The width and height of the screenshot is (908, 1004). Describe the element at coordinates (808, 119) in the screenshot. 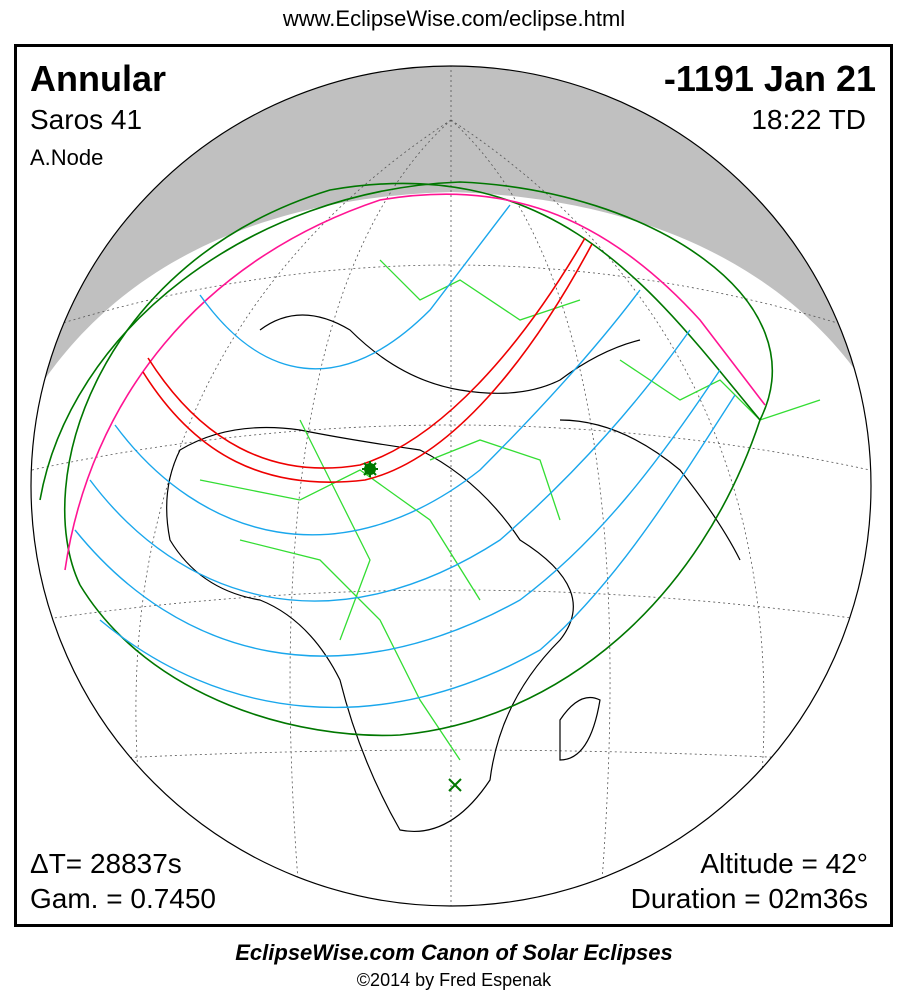

I see `eclipse-time: 18:22 TD` at that location.